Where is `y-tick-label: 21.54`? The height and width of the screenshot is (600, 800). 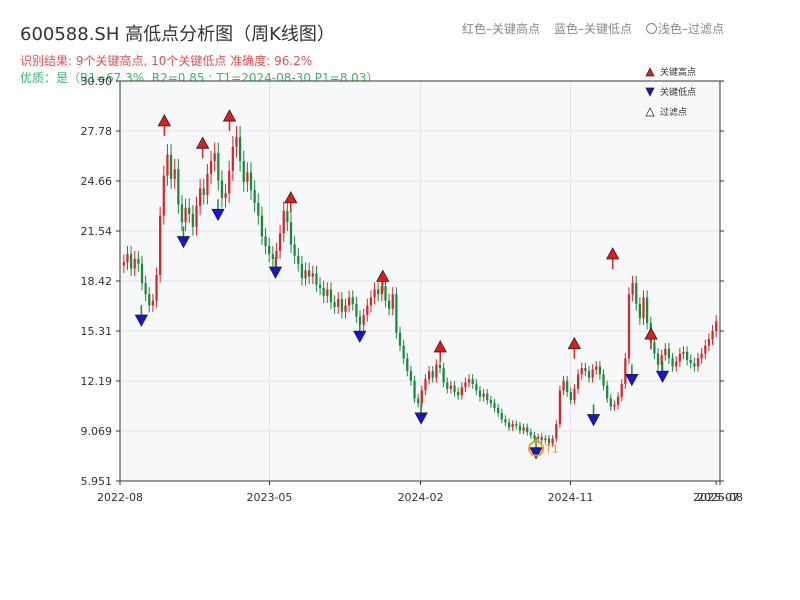
y-tick-label: 21.54 is located at coordinates (97, 231).